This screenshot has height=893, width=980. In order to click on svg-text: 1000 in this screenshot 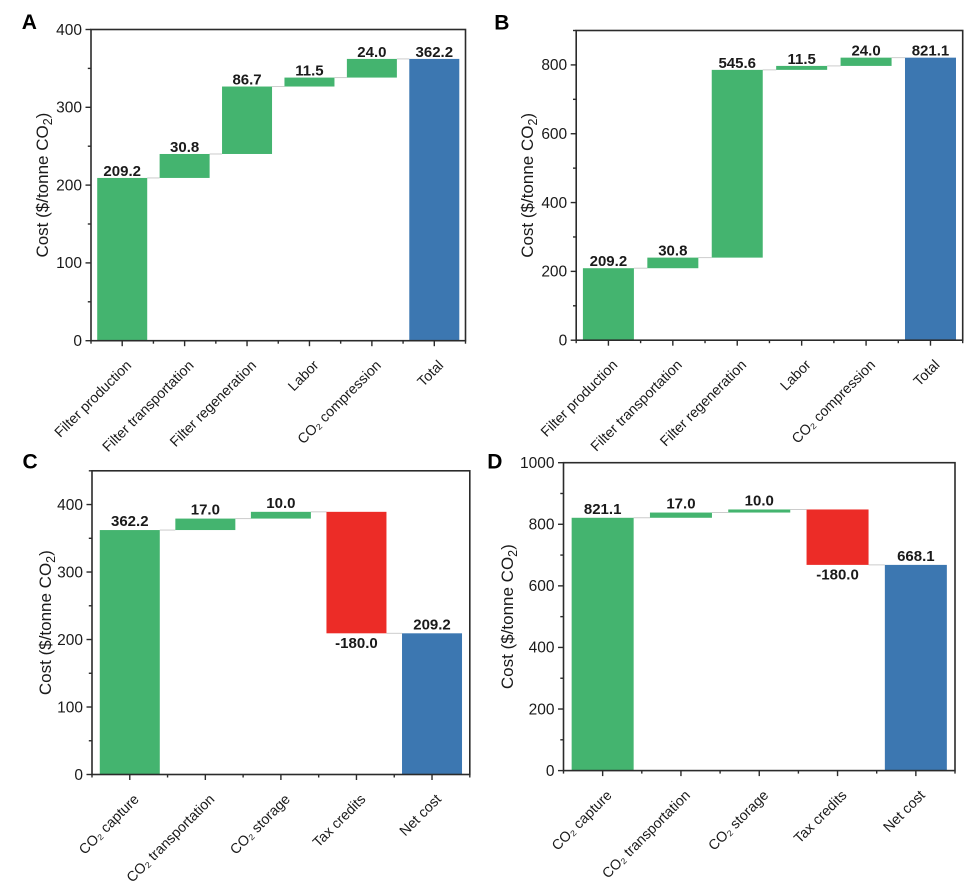, I will do `click(537, 463)`.